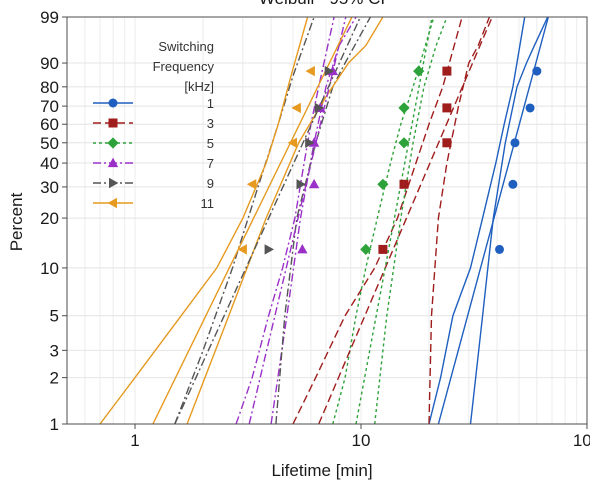 This screenshot has width=590, height=482. I want to click on y-tick-label: 70, so click(49, 106).